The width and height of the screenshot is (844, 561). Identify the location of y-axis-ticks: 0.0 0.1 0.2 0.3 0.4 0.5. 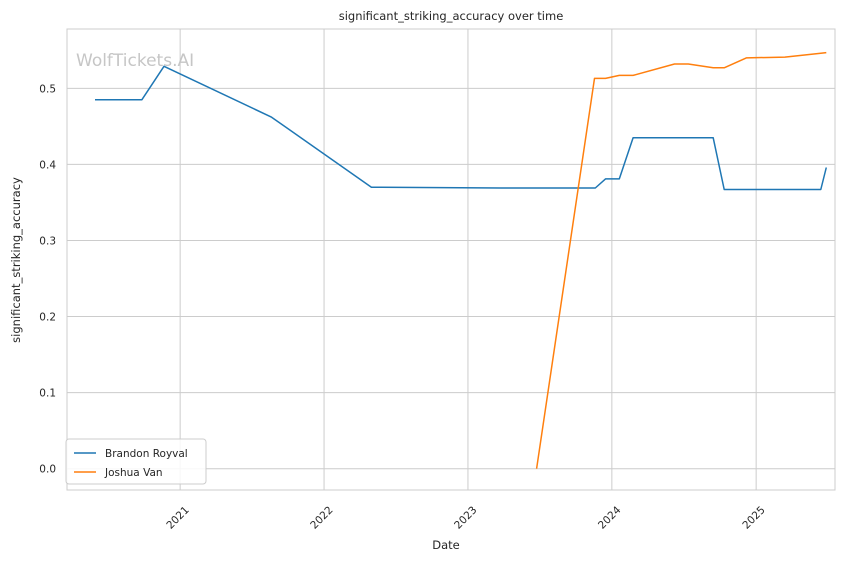
(47, 279).